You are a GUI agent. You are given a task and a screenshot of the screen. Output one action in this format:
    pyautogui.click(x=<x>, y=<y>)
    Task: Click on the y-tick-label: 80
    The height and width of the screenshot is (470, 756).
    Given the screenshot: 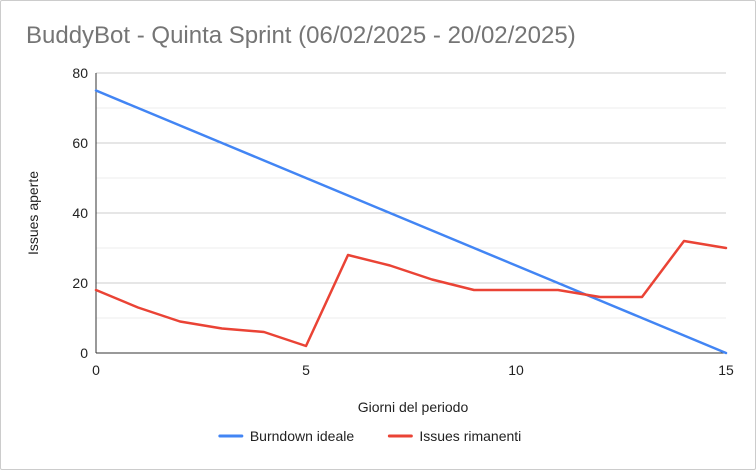 What is the action you would take?
    pyautogui.click(x=80, y=73)
    